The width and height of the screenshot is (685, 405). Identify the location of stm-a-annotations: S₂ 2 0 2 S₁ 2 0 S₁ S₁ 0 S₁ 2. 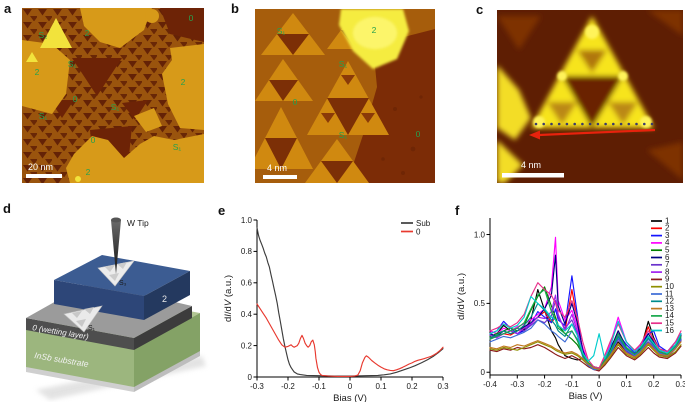
(114, 95).